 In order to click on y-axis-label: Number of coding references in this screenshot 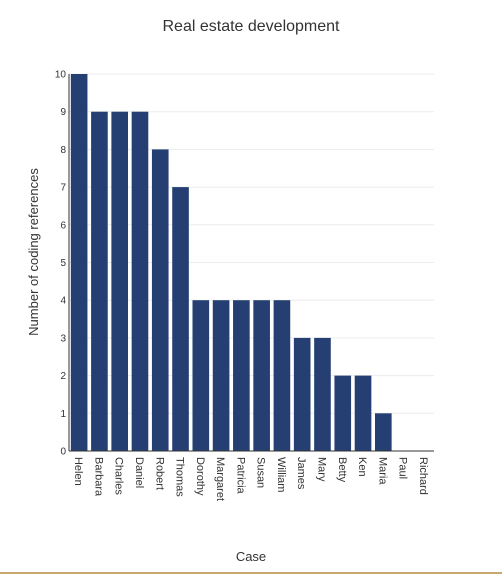, I will do `click(33, 252)`.